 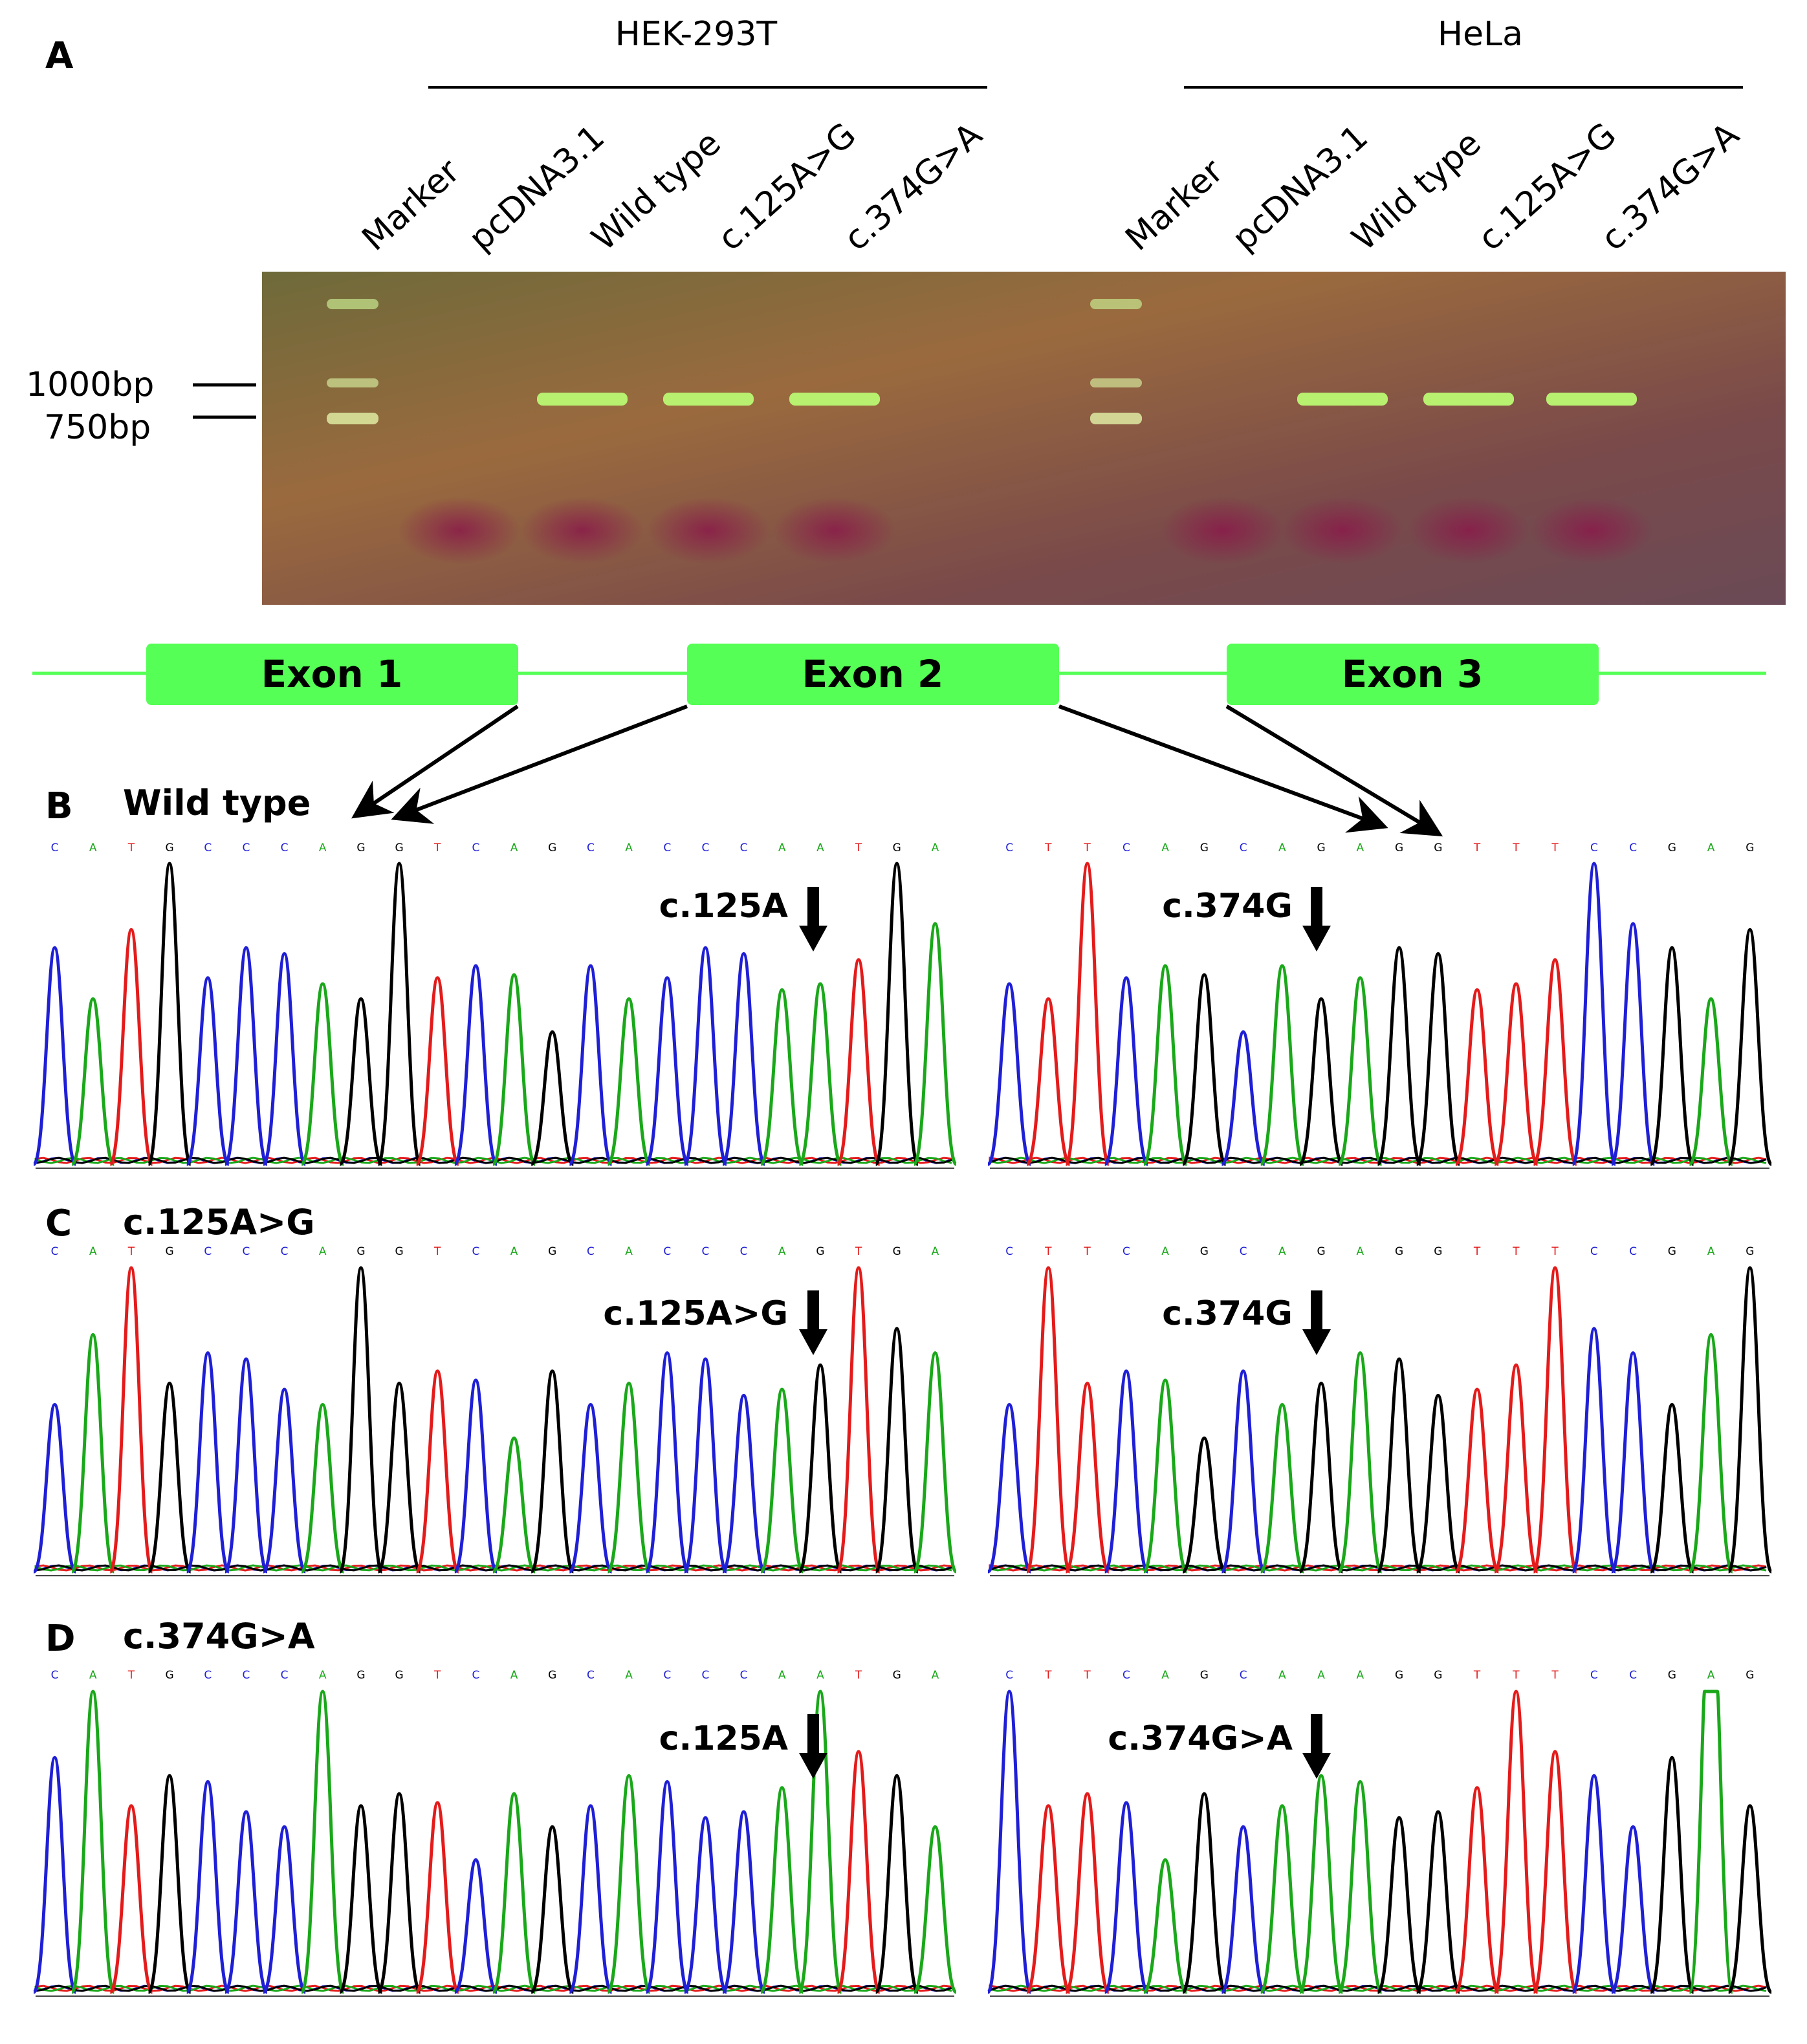 I want to click on panel-c-left-mark: c.125A>G, so click(x=695, y=1313).